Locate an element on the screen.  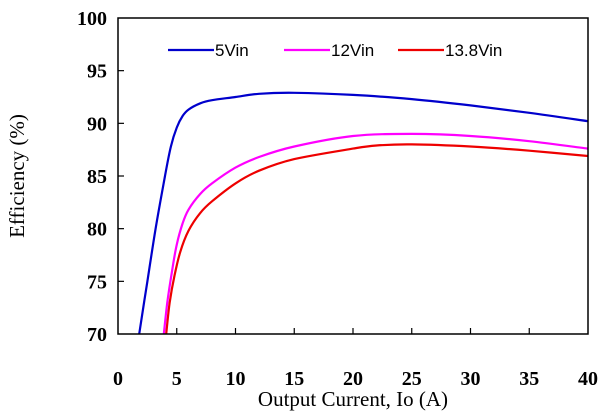
legend: 5Vin 12Vin 13.8Vin is located at coordinates (335, 50).